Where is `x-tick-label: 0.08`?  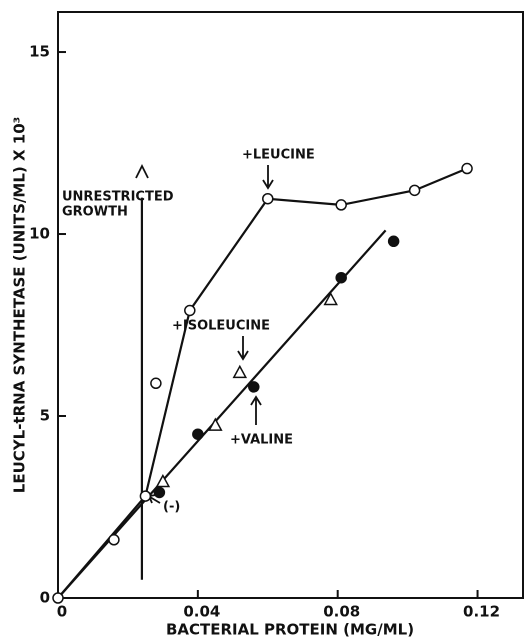 x-tick-label: 0.08 is located at coordinates (341, 612).